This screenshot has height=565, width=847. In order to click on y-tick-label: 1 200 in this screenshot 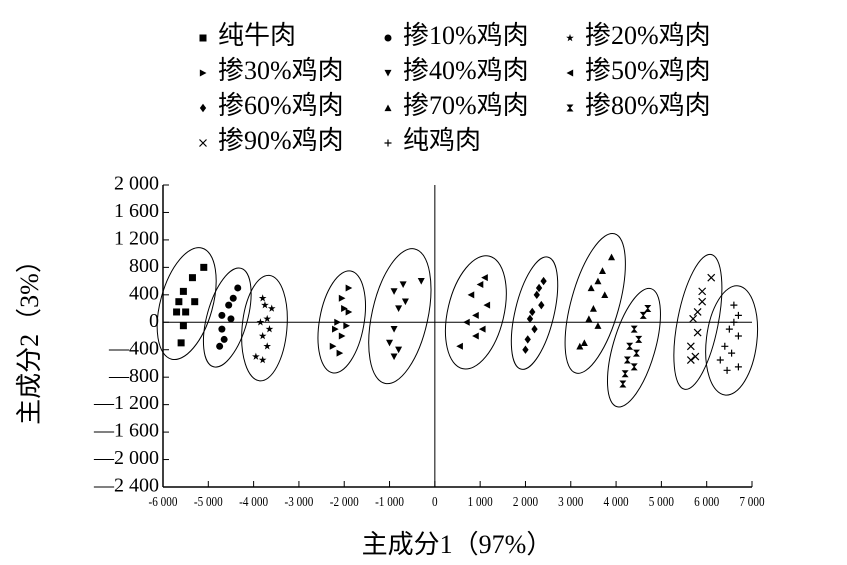, I will do `click(136, 239)`.